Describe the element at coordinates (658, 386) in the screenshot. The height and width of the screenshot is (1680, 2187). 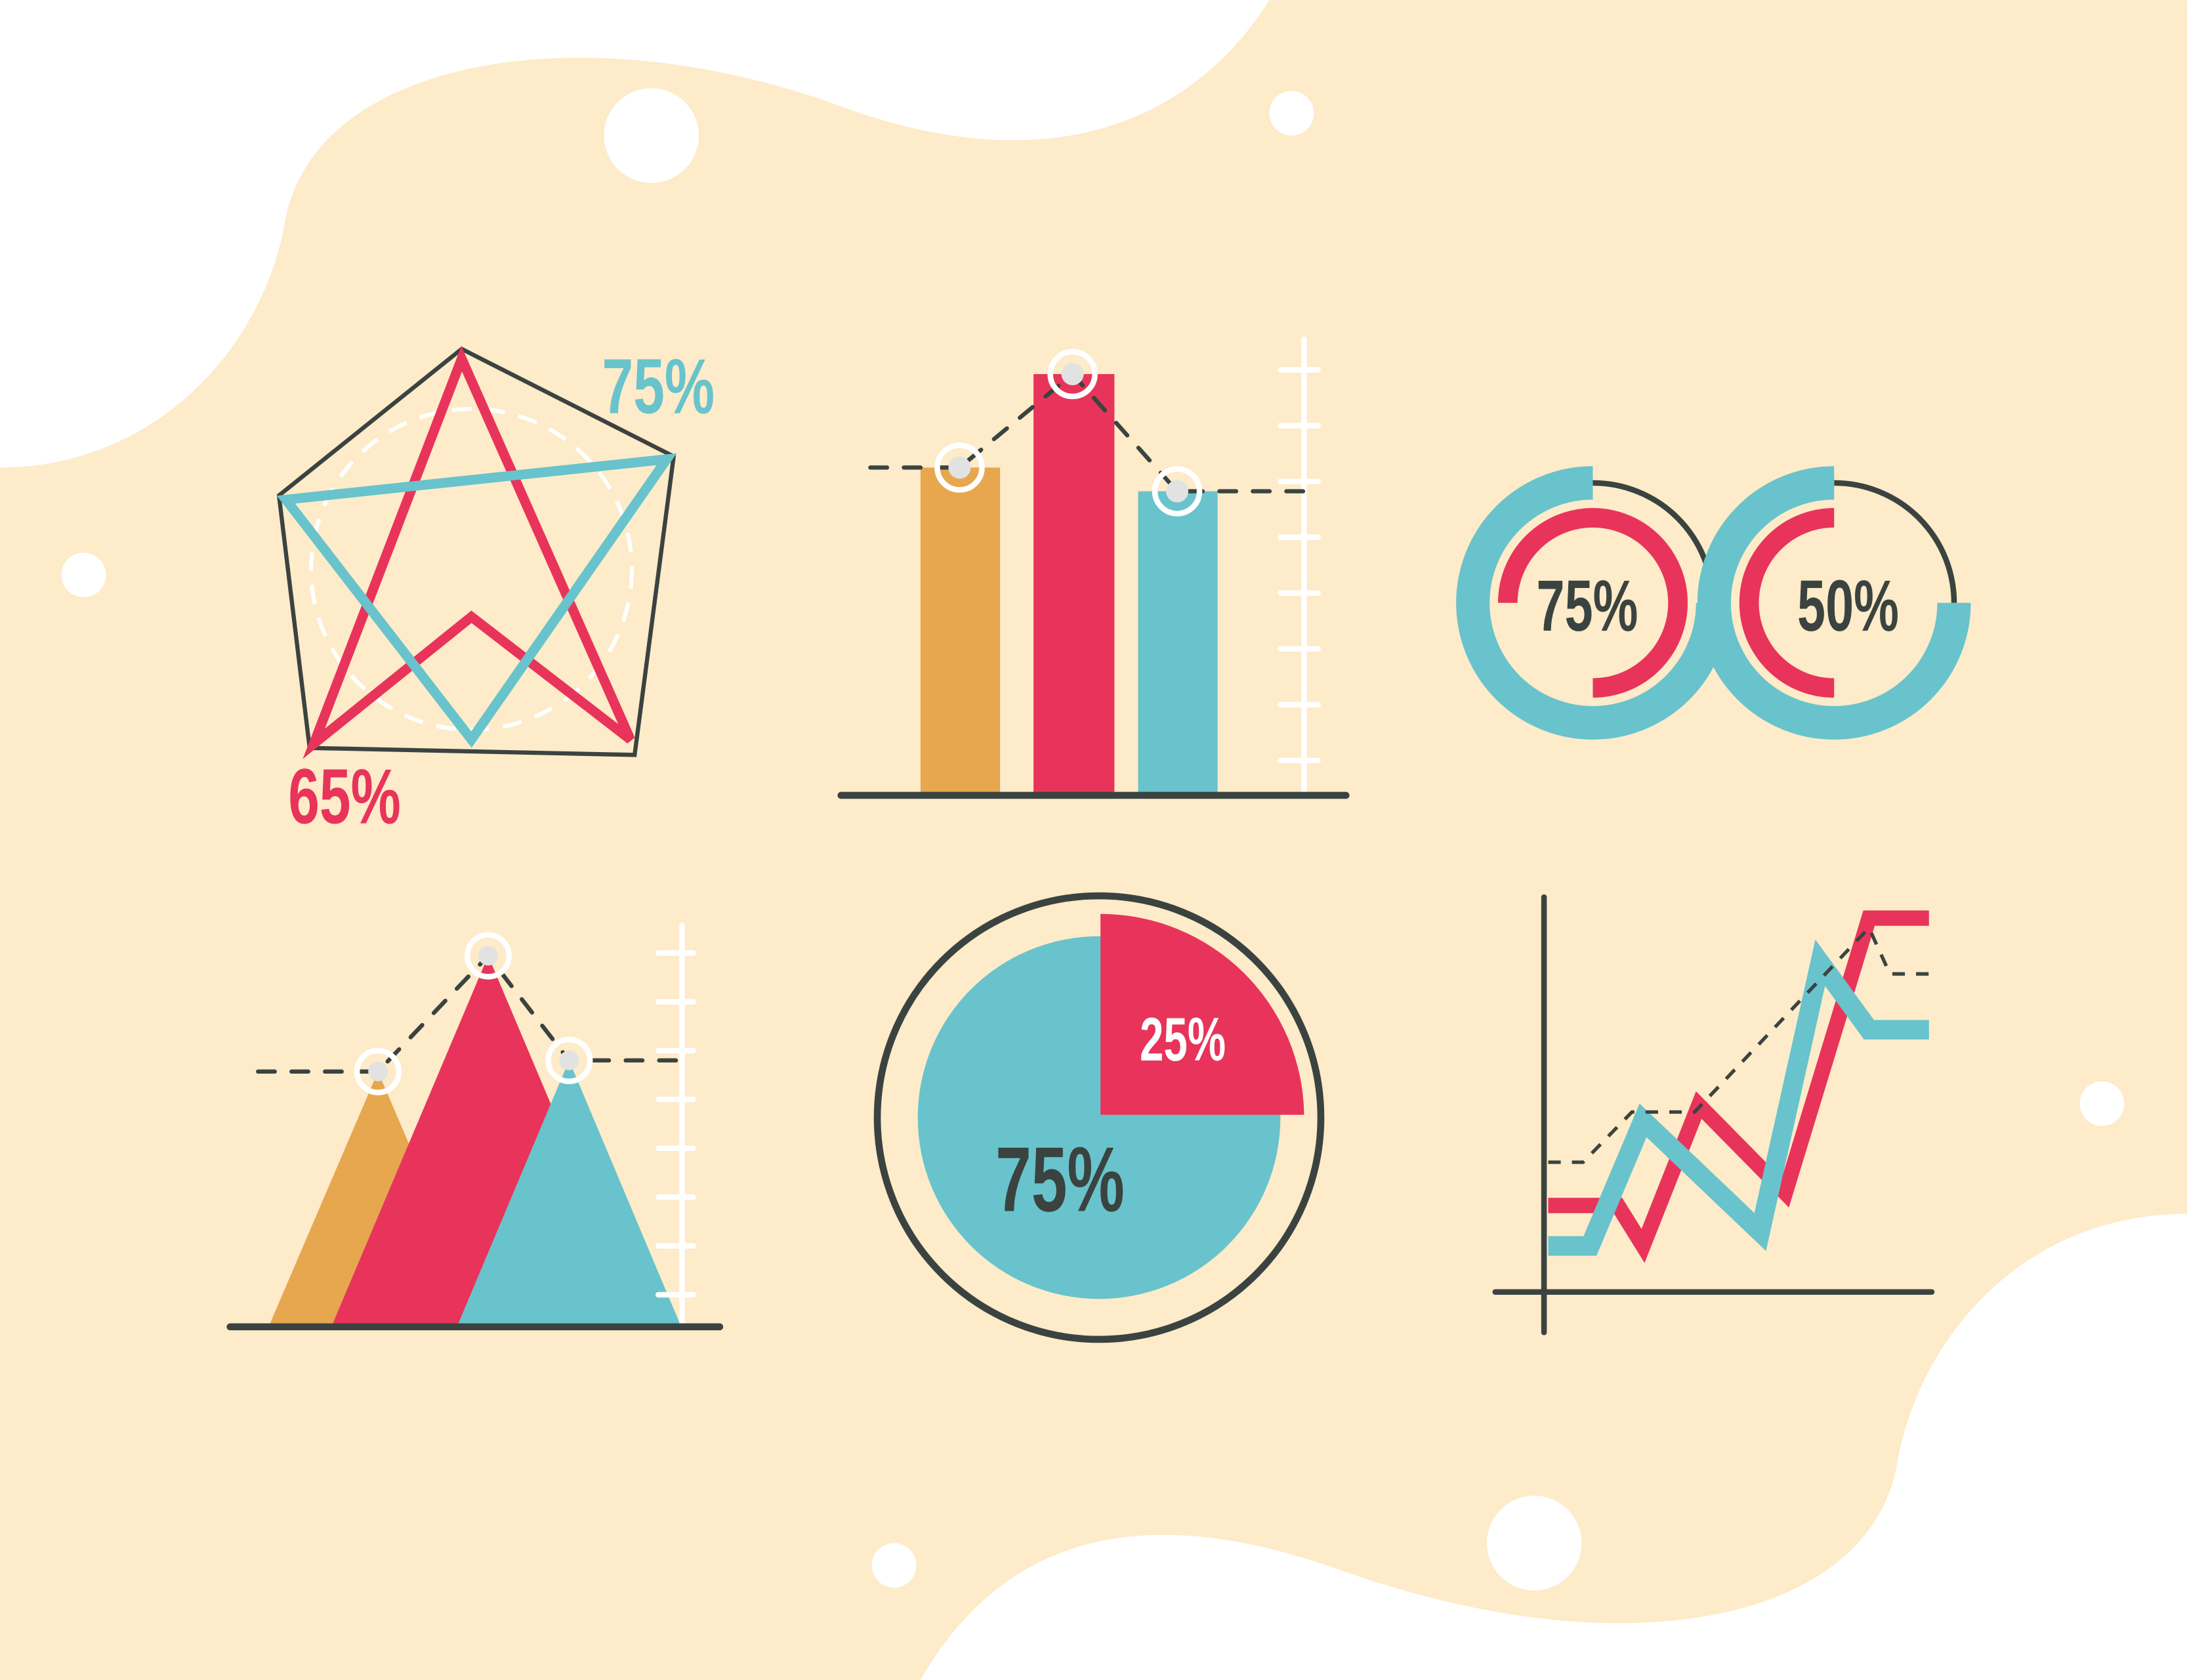
I see `radar-label-teal: 75%` at that location.